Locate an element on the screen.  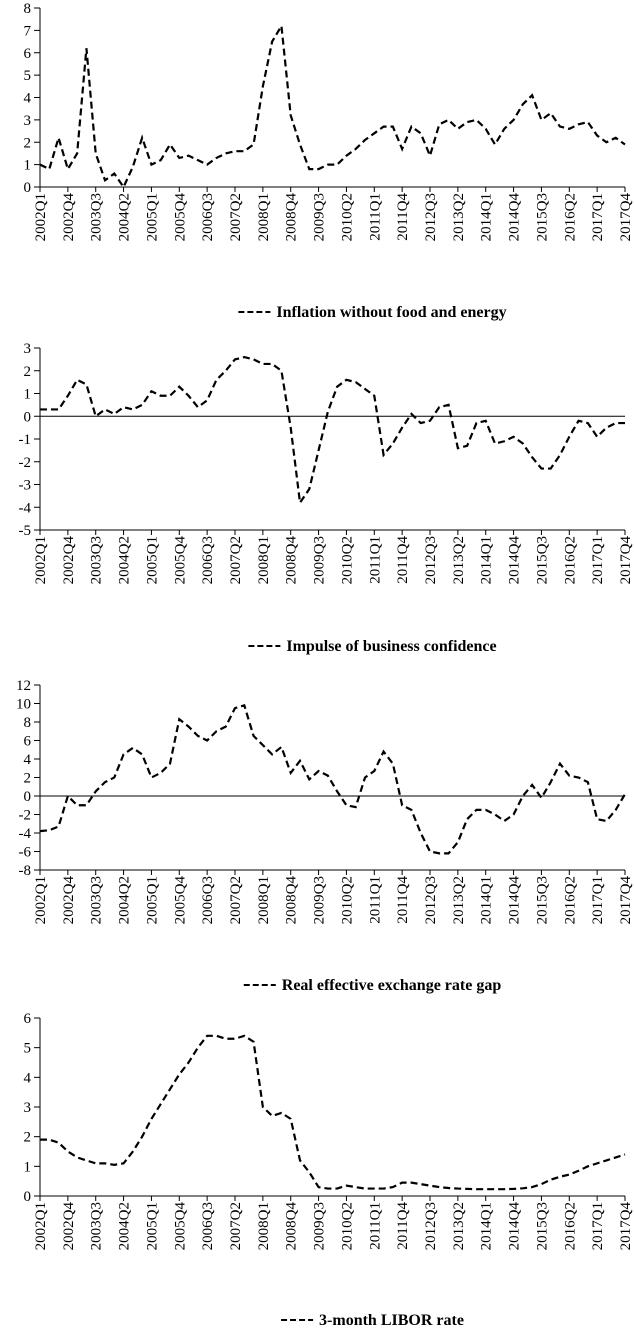
y-tick-label: 10 is located at coordinates (23, 705).